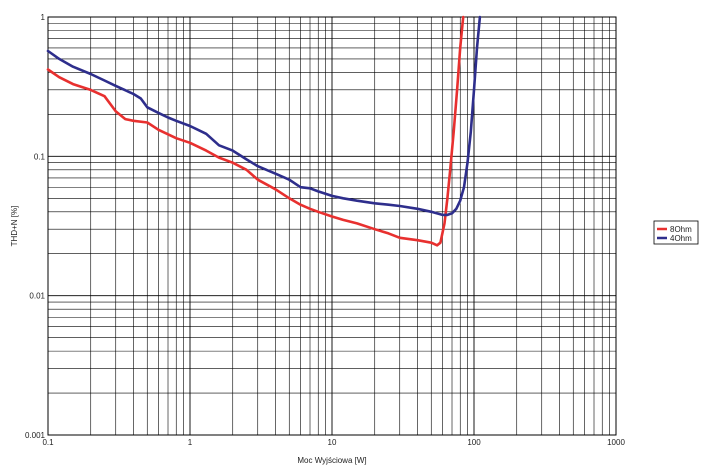  What do you see at coordinates (474, 442) in the screenshot?
I see `x-tick-label: 100` at bounding box center [474, 442].